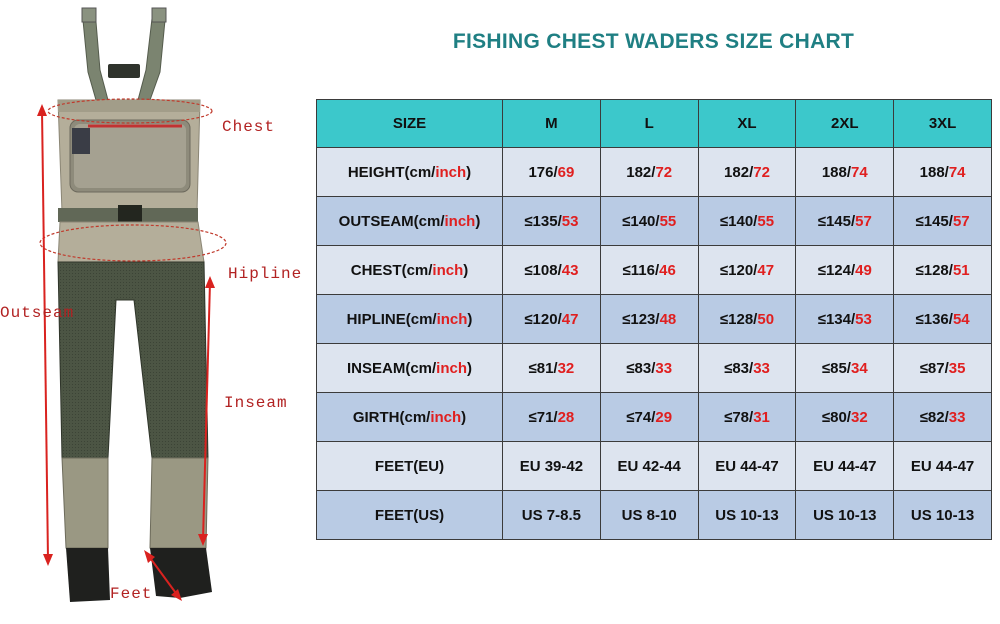 The height and width of the screenshot is (624, 1000). Describe the element at coordinates (766, 319) in the screenshot. I see `cell-inch-value: 50` at that location.